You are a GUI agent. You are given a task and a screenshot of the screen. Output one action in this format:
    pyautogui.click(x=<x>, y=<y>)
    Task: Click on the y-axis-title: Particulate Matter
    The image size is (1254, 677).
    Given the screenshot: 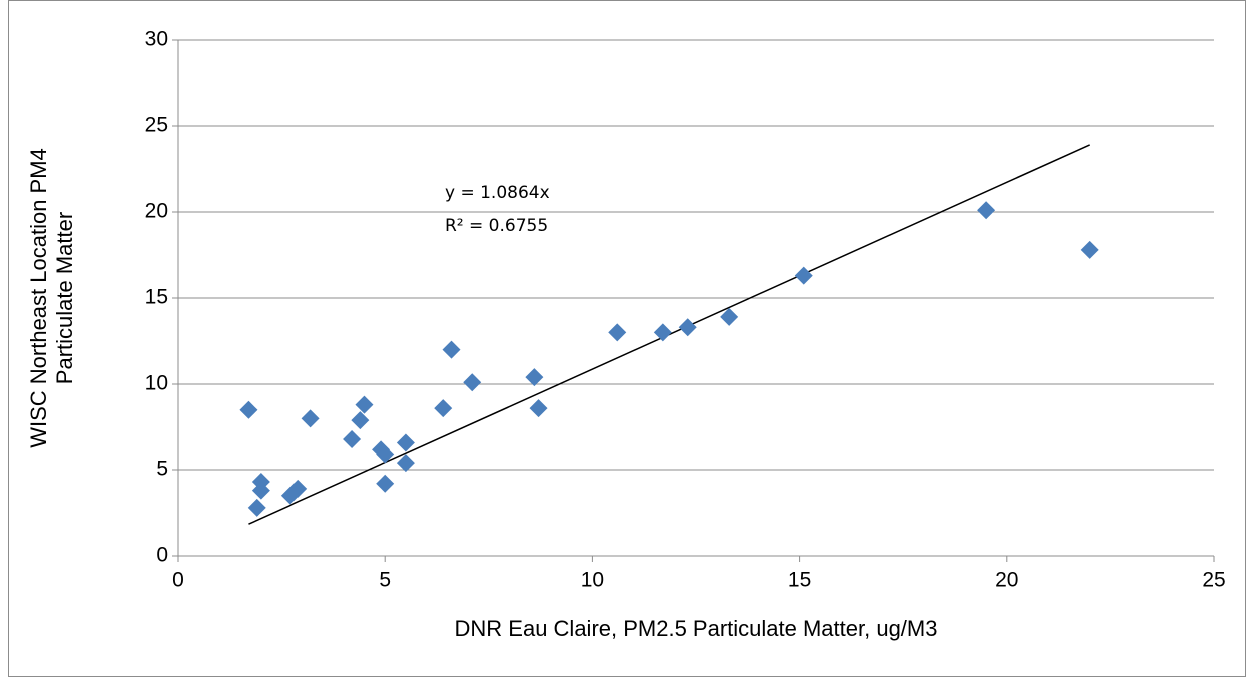 What is the action you would take?
    pyautogui.click(x=64, y=298)
    